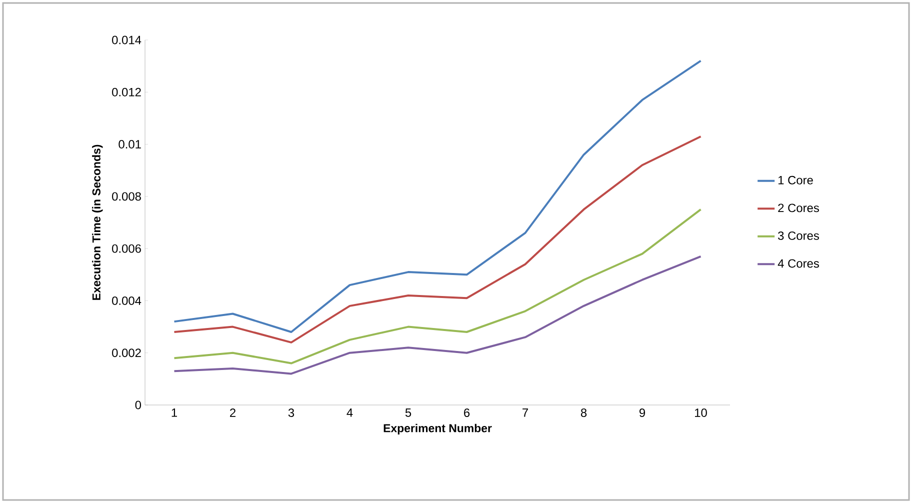 Image resolution: width=912 pixels, height=503 pixels. Describe the element at coordinates (97, 222) in the screenshot. I see `y-axis-title: Execution Time (in Seconds)` at that location.